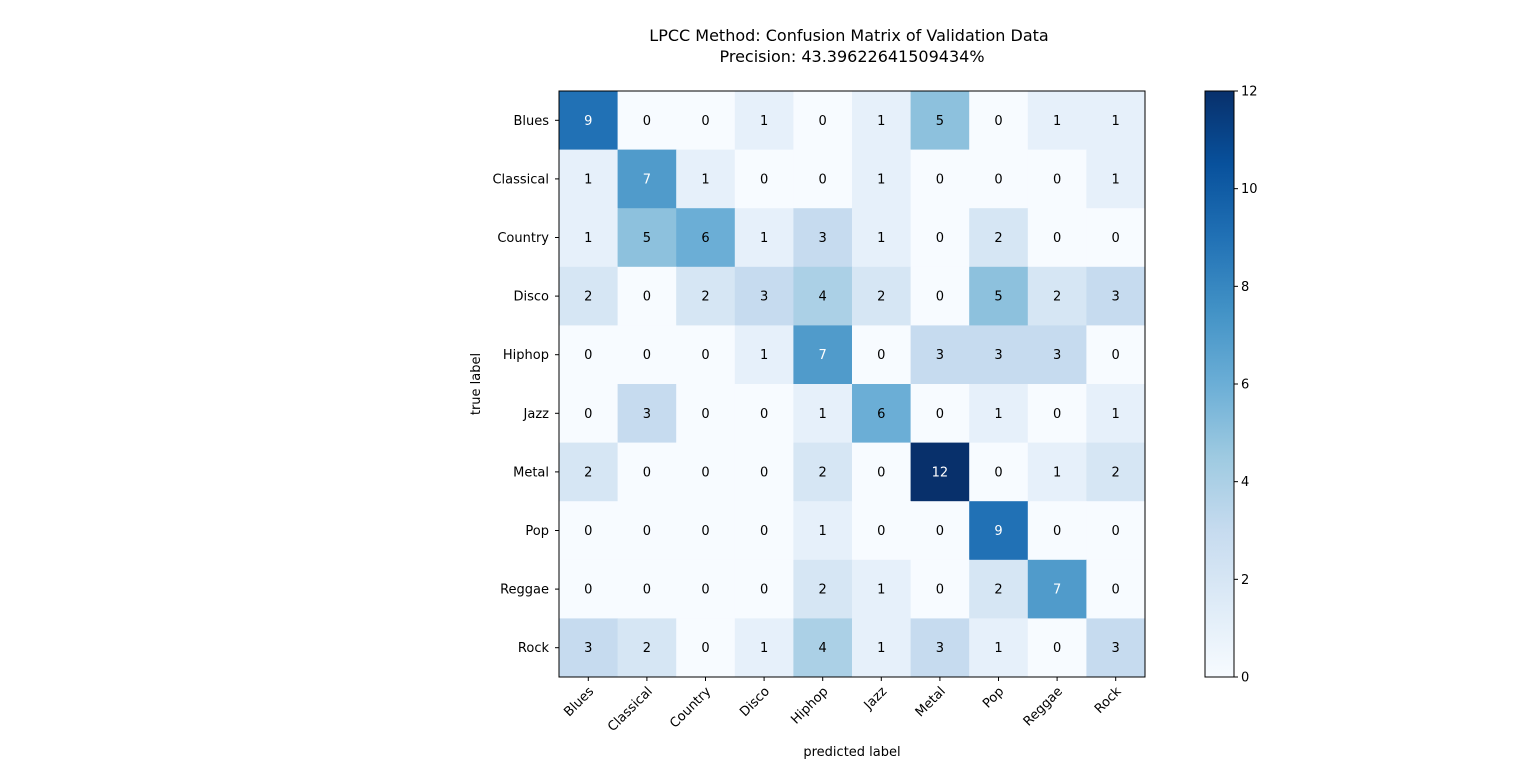 The image size is (1536, 761). I want to click on y-tick-label: Blues, so click(531, 121).